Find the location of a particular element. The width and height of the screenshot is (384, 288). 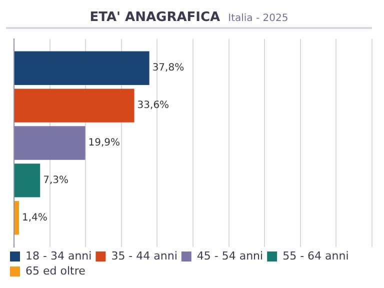

legend-label: 65 ed oltre is located at coordinates (56, 271).